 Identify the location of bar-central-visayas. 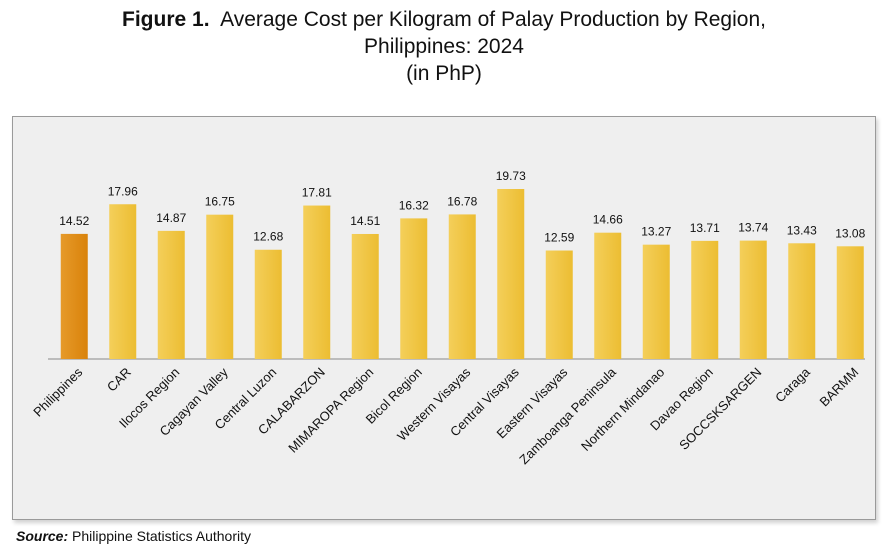
(511, 274).